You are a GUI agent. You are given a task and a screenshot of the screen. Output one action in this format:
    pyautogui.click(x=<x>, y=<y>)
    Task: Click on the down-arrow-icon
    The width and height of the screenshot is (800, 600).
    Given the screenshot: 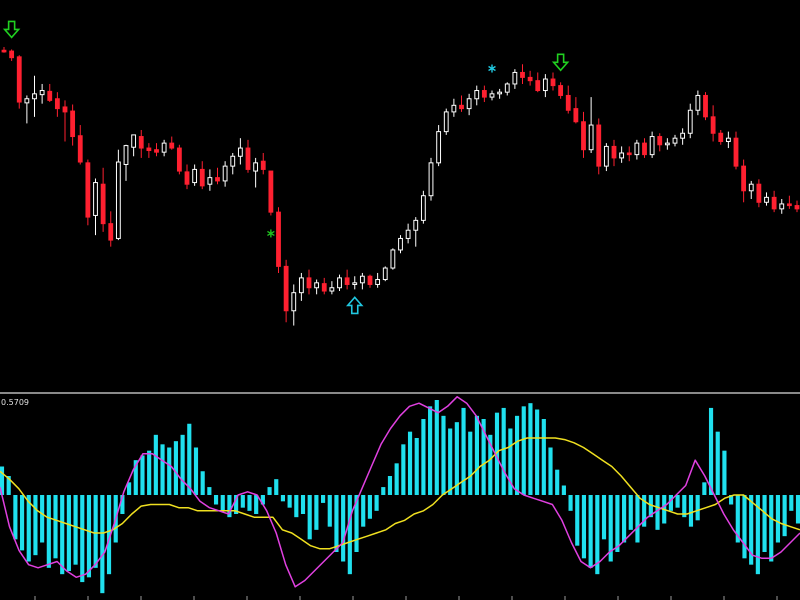 What is the action you would take?
    pyautogui.click(x=11, y=29)
    